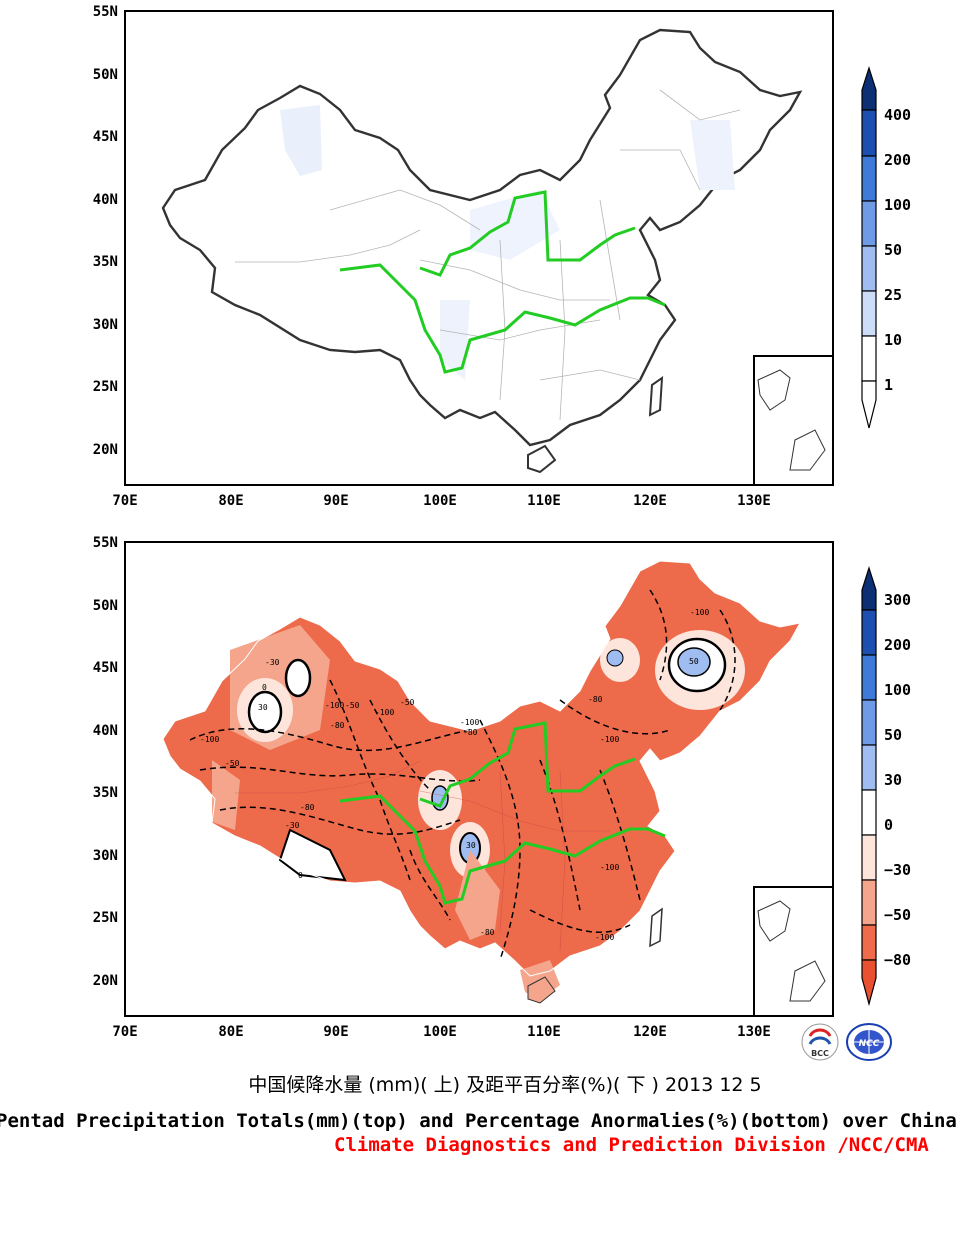 The width and height of the screenshot is (960, 1243). Describe the element at coordinates (105, 762) in the screenshot. I see `lat-axis-bottom: 55N 50N 45N 40N 35N 30N 25N 20N` at that location.